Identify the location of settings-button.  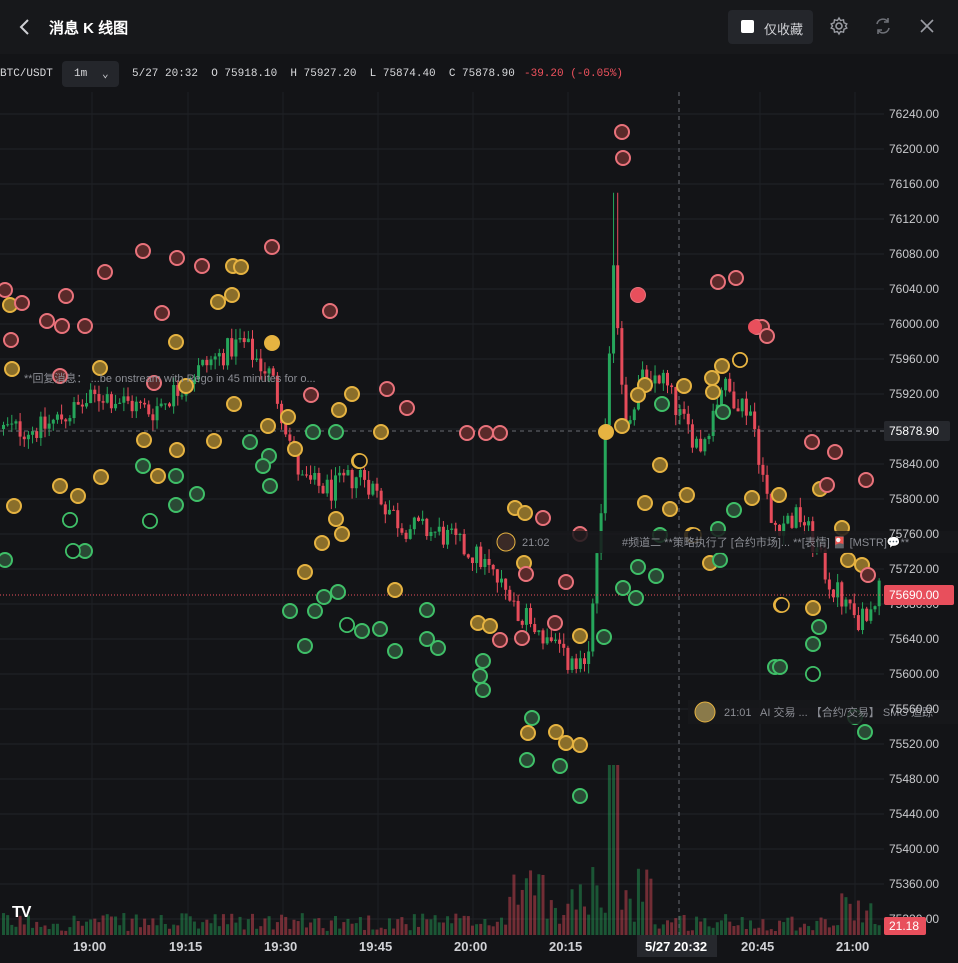
(839, 27).